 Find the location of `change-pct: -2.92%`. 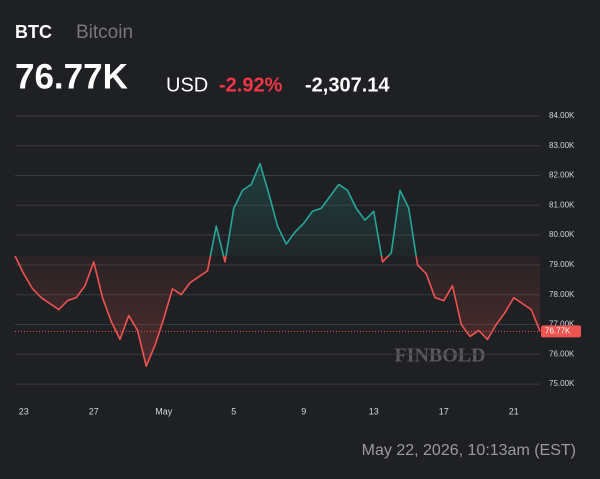

change-pct: -2.92% is located at coordinates (251, 85).